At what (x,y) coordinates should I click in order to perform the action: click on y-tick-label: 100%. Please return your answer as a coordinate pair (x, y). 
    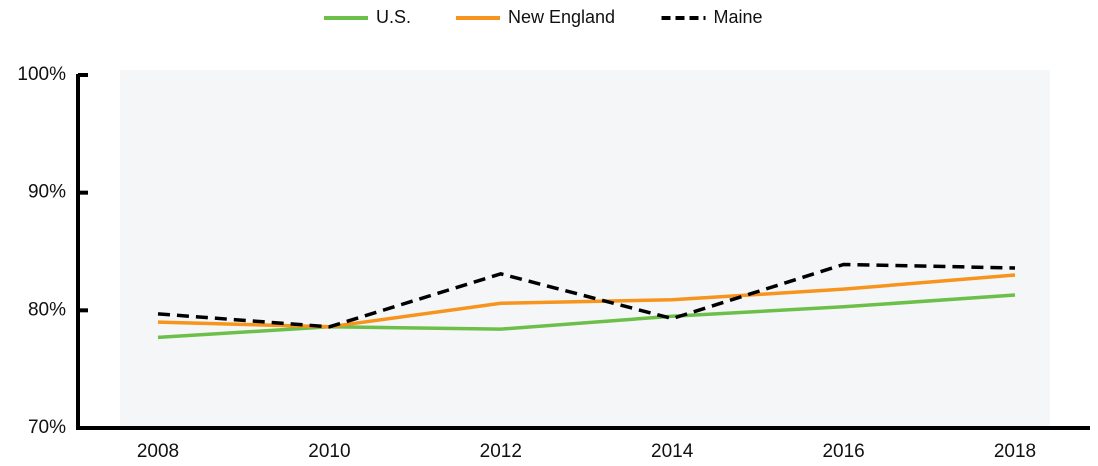
    Looking at the image, I should click on (41, 74).